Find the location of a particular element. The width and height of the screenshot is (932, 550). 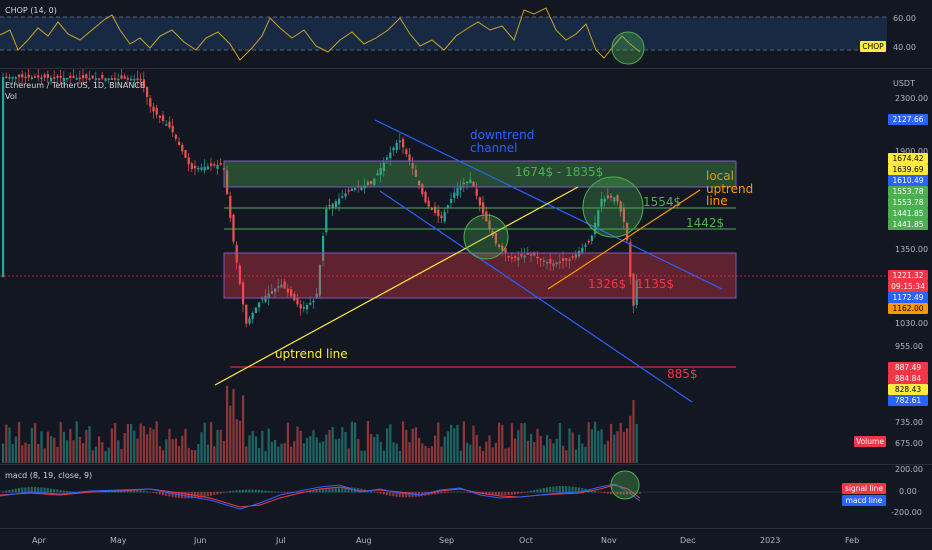

chop-pane: CHOP (14, 0) is located at coordinates (443, 34).